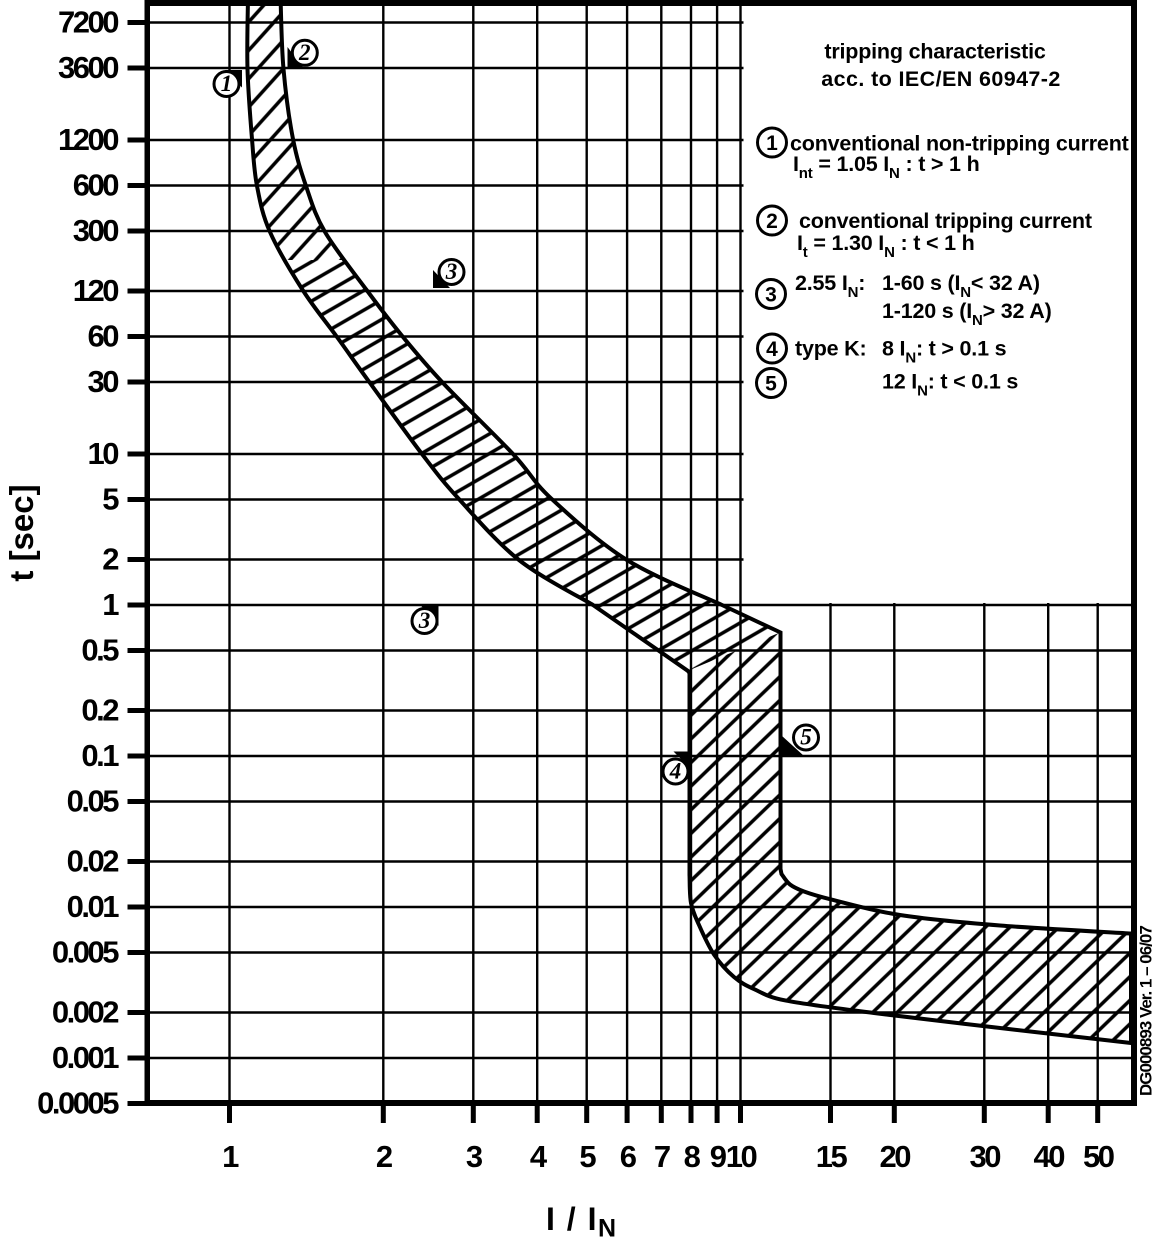  Describe the element at coordinates (95, 290) in the screenshot. I see `svg-text: 120` at that location.